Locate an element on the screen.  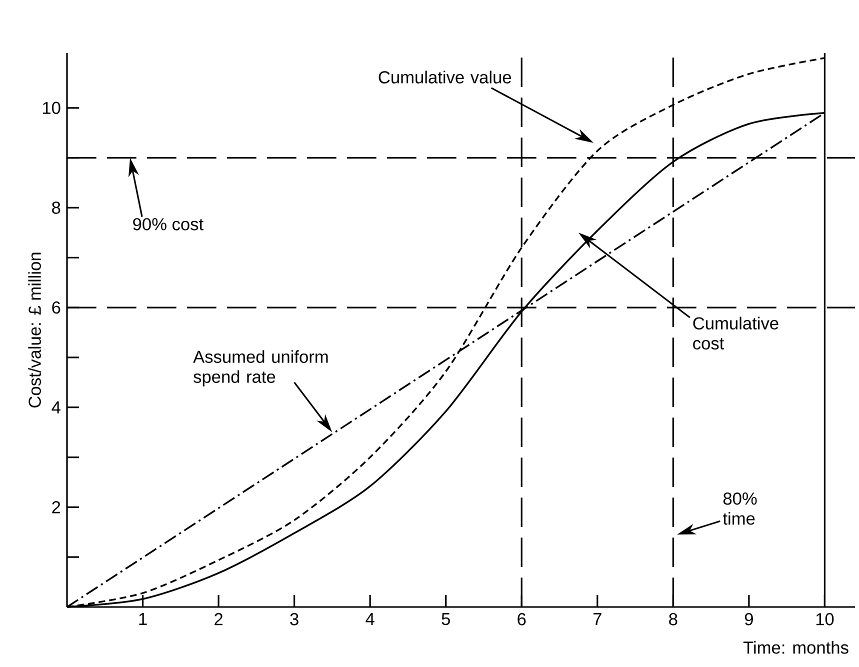
y-tick-label: 10 is located at coordinates (51, 108).